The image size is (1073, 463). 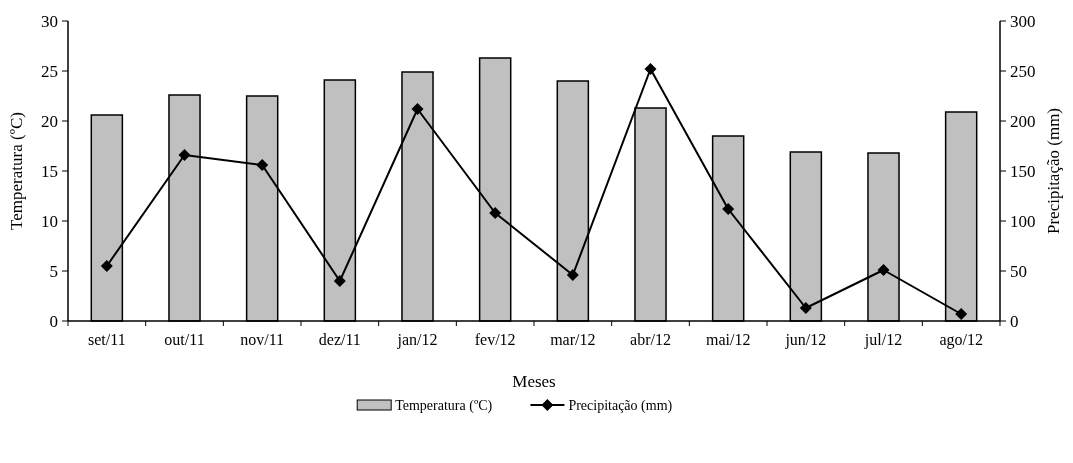 I want to click on x-tick-label: nov/11, so click(x=262, y=339).